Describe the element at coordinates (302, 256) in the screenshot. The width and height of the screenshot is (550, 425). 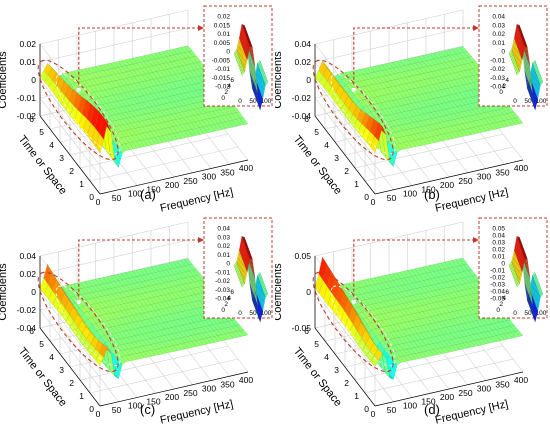
I see `z-tick-label: 0.05` at that location.